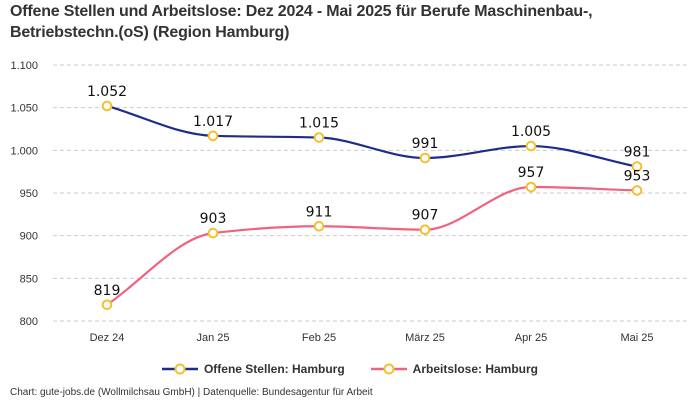 Image resolution: width=700 pixels, height=400 pixels. What do you see at coordinates (29, 194) in the screenshot?
I see `y-tick-label: 950` at bounding box center [29, 194].